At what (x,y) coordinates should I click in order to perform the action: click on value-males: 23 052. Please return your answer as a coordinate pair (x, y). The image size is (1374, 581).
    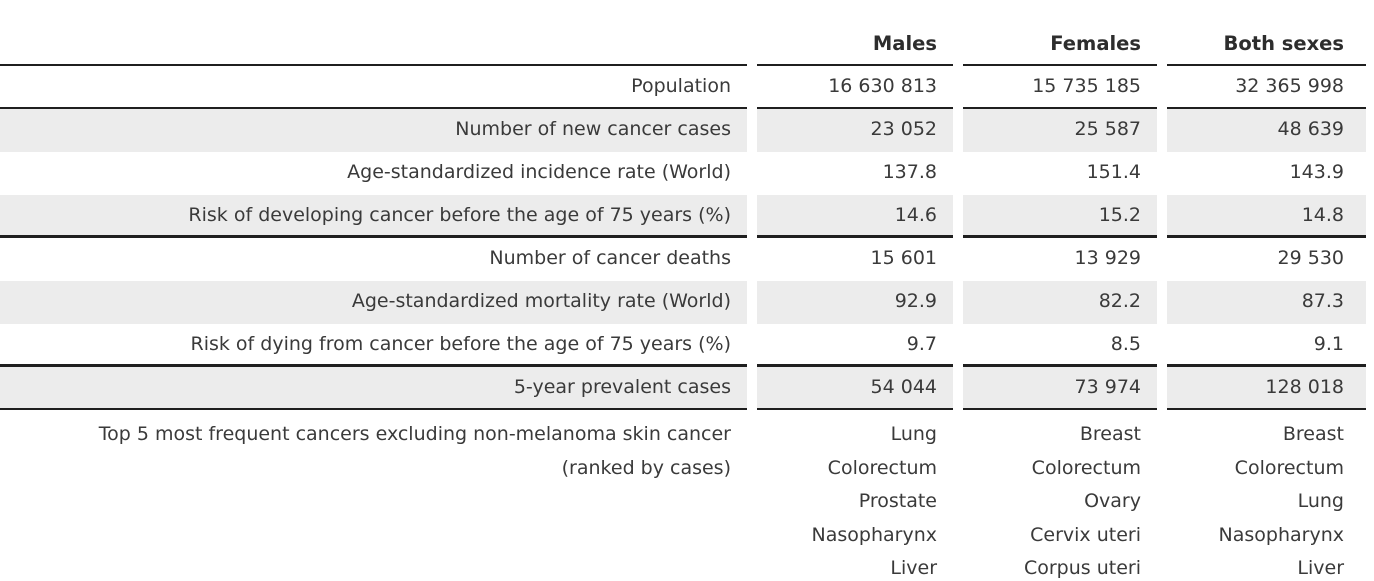
    Looking at the image, I should click on (855, 130).